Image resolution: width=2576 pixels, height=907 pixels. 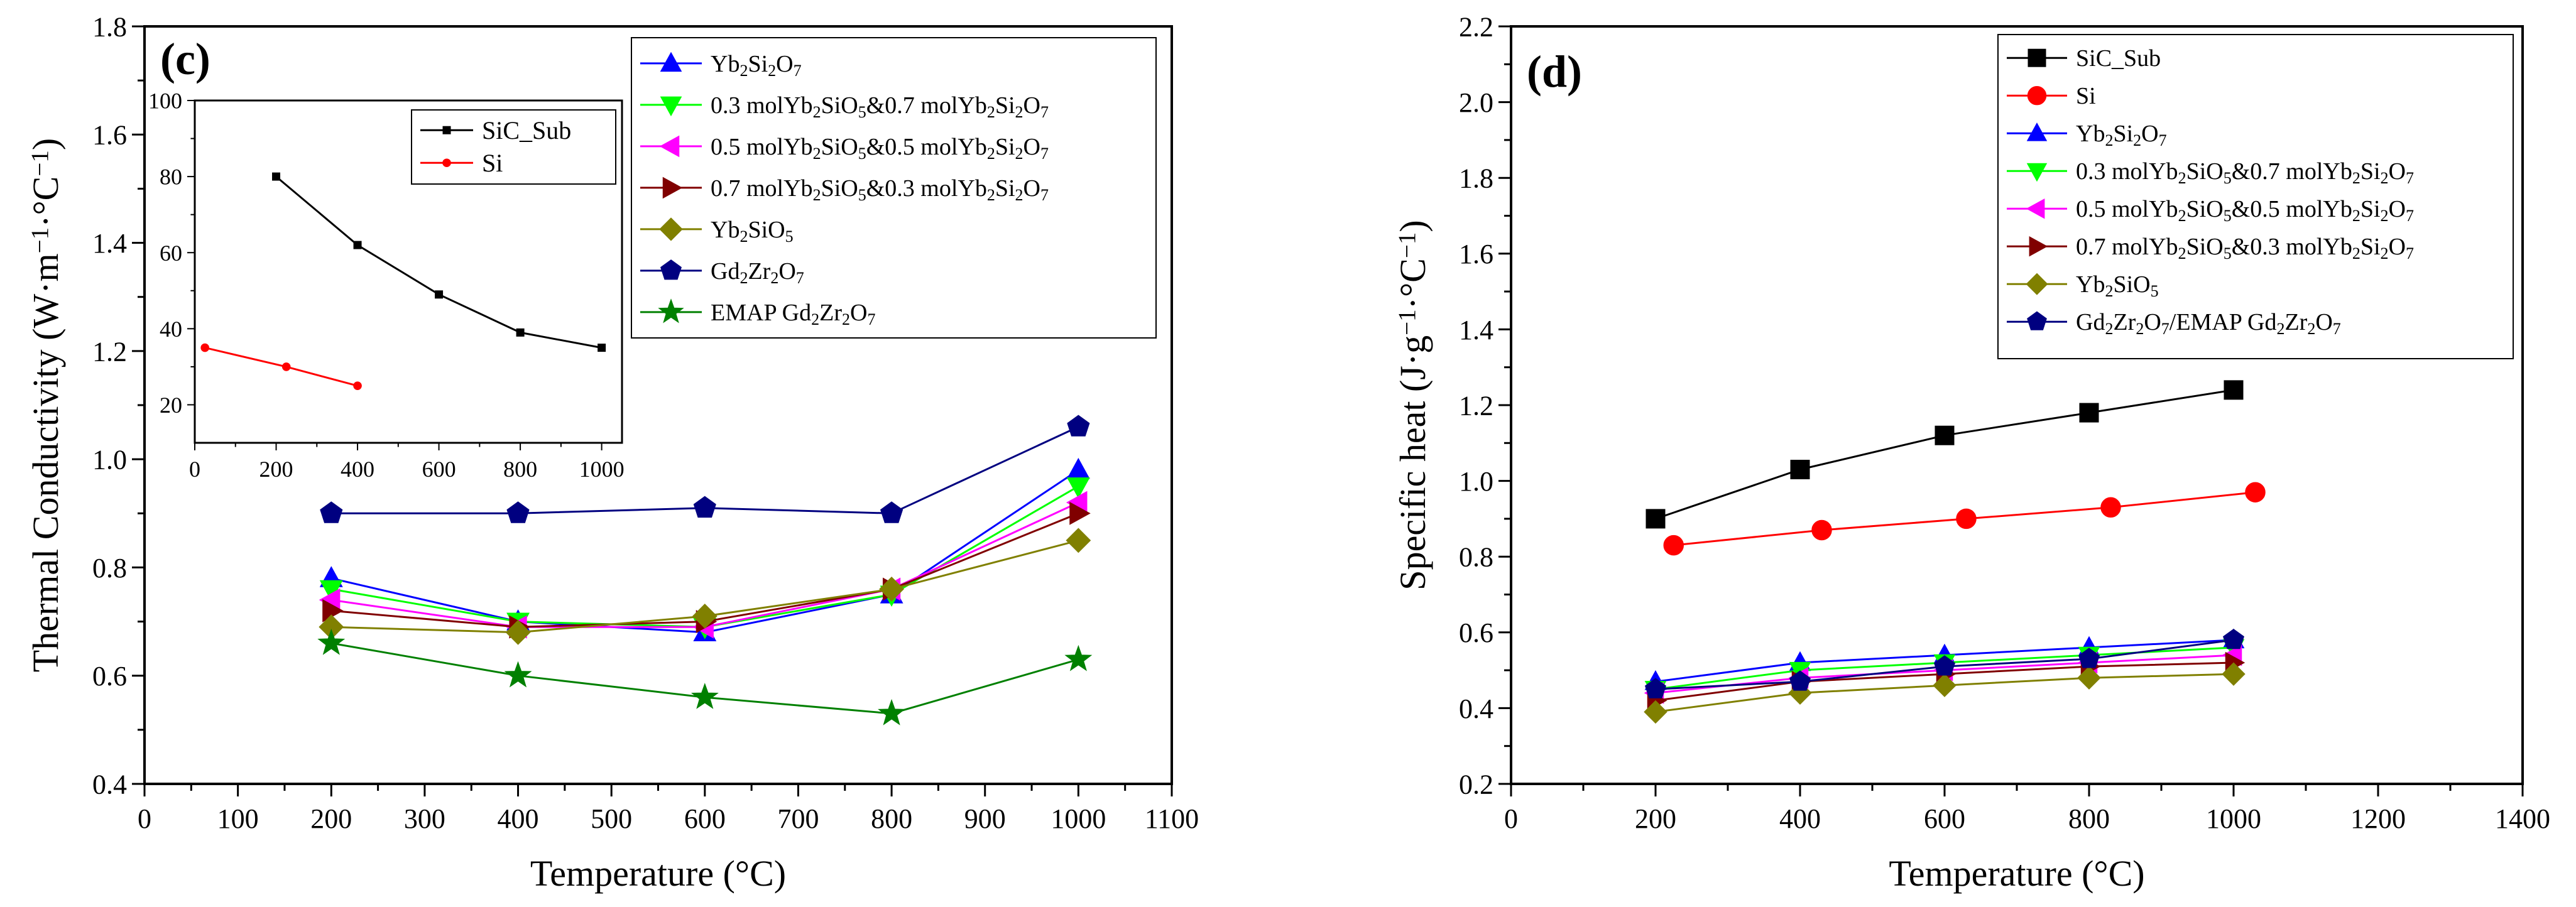 What do you see at coordinates (2234, 819) in the screenshot?
I see `d-xtick-label: 1000` at bounding box center [2234, 819].